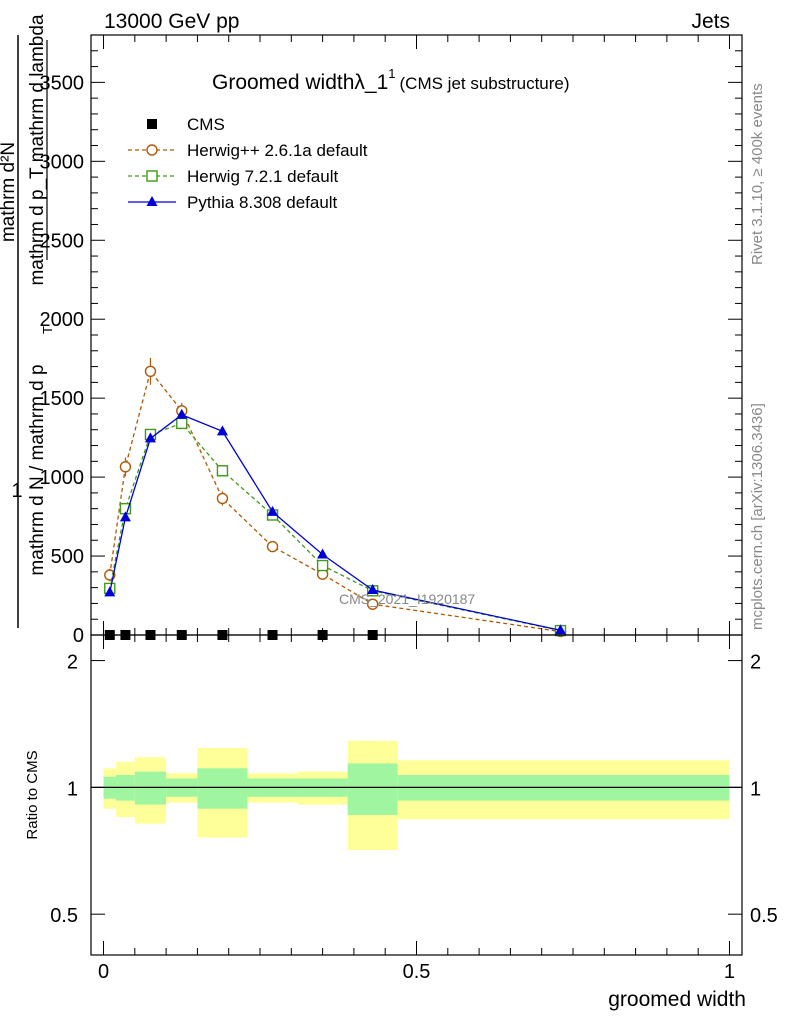 The image size is (786, 1024). What do you see at coordinates (416, 795) in the screenshot?
I see `ratio-bands` at bounding box center [416, 795].